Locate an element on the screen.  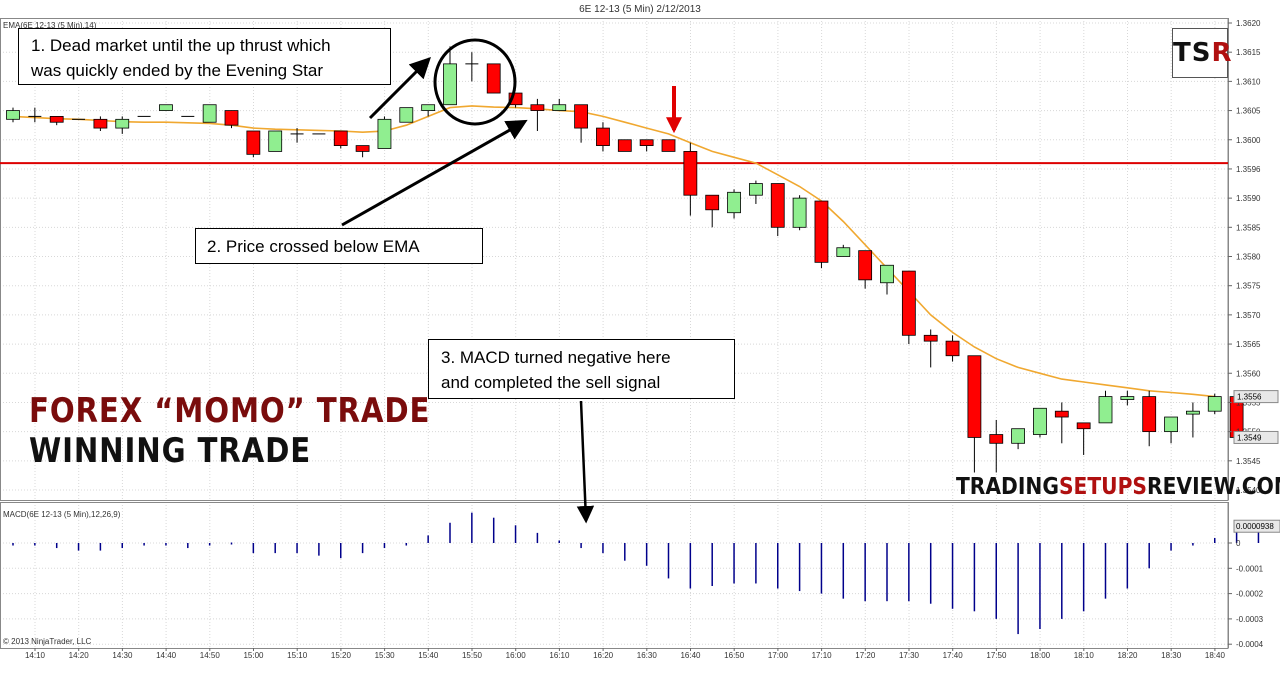
site-part-review: REVIEW.COM is located at coordinates (1213, 487).